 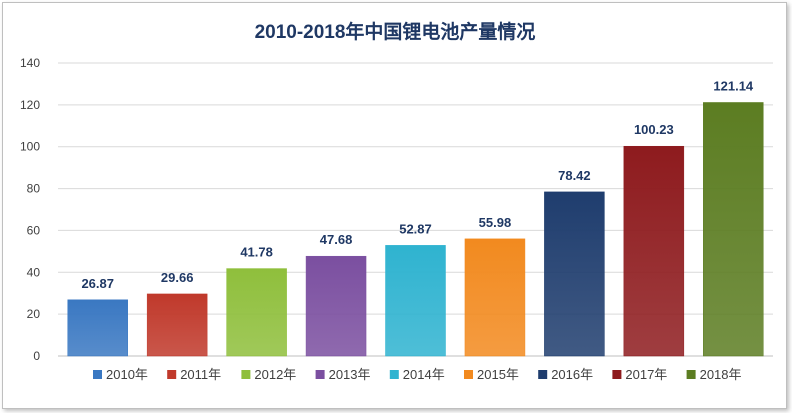 I want to click on legend-label: 2014年, so click(x=424, y=374).